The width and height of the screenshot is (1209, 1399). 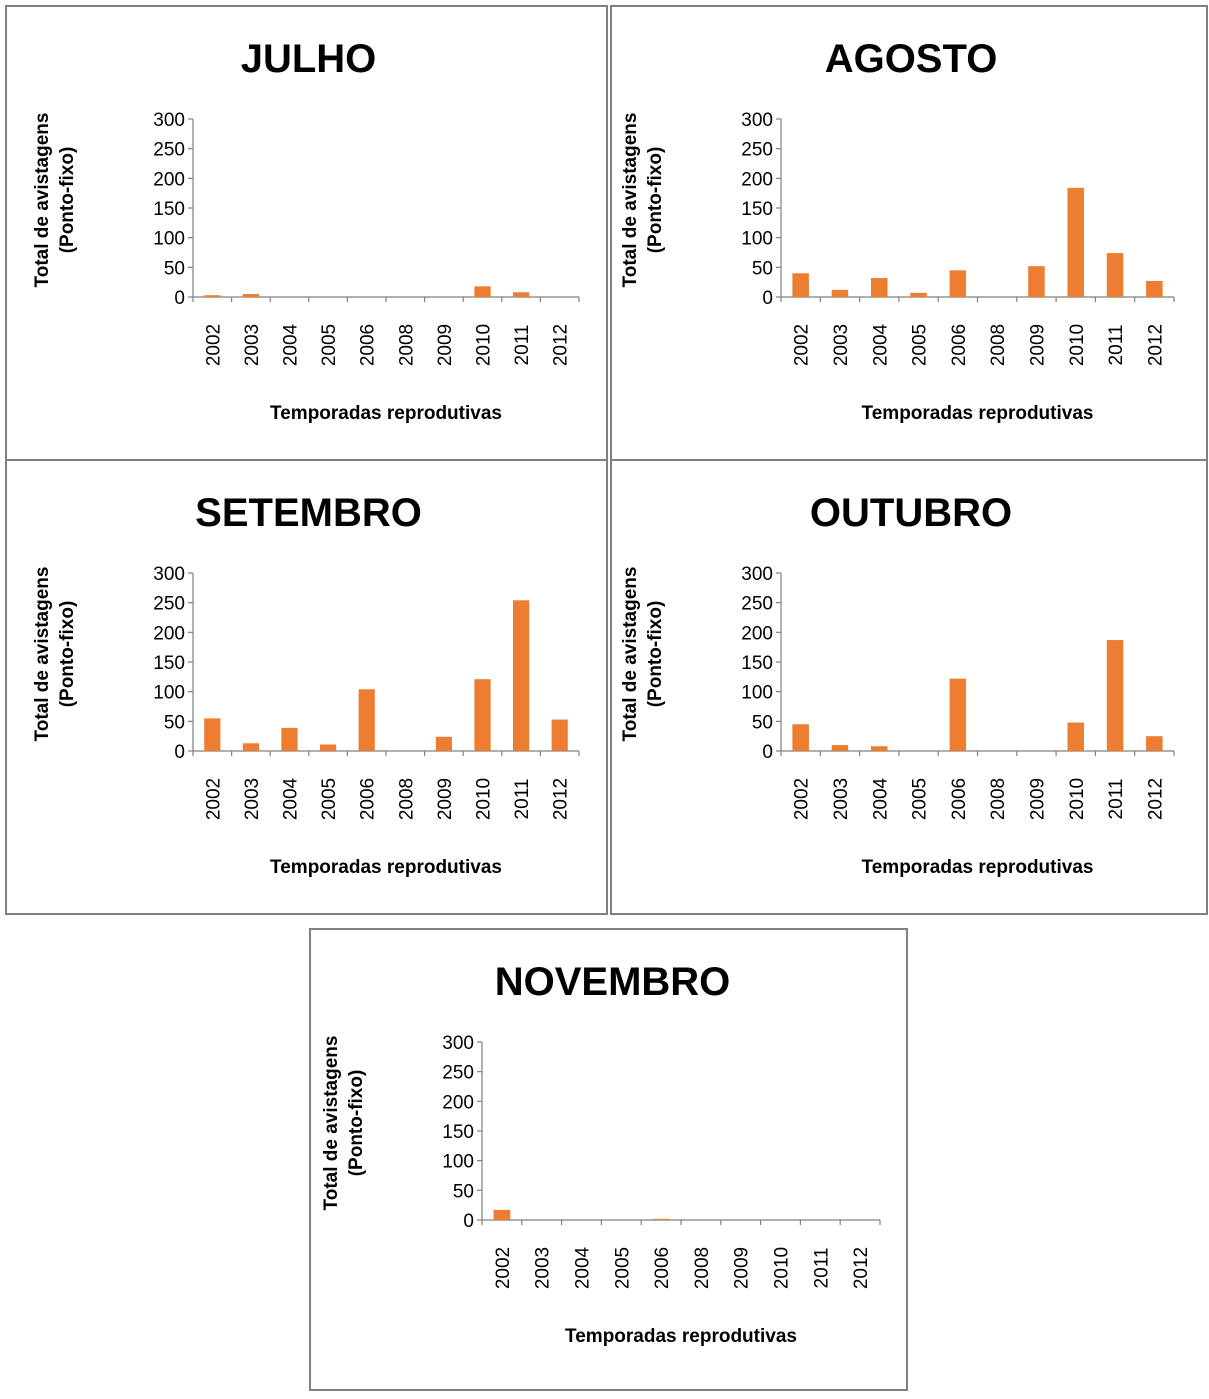 What do you see at coordinates (757, 663) in the screenshot?
I see `y-tick-label: 150` at bounding box center [757, 663].